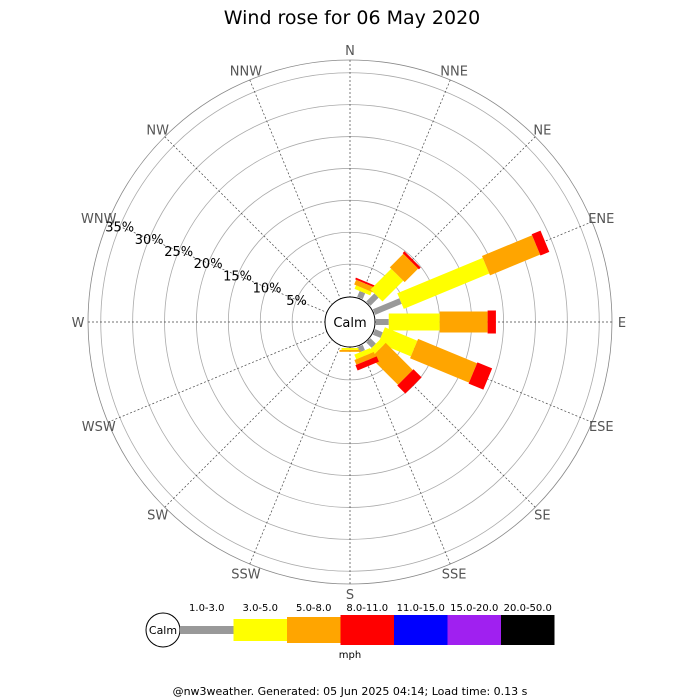 The image size is (700, 700). I want to click on legend-bin-label: 1.0-3.0, so click(206, 608).